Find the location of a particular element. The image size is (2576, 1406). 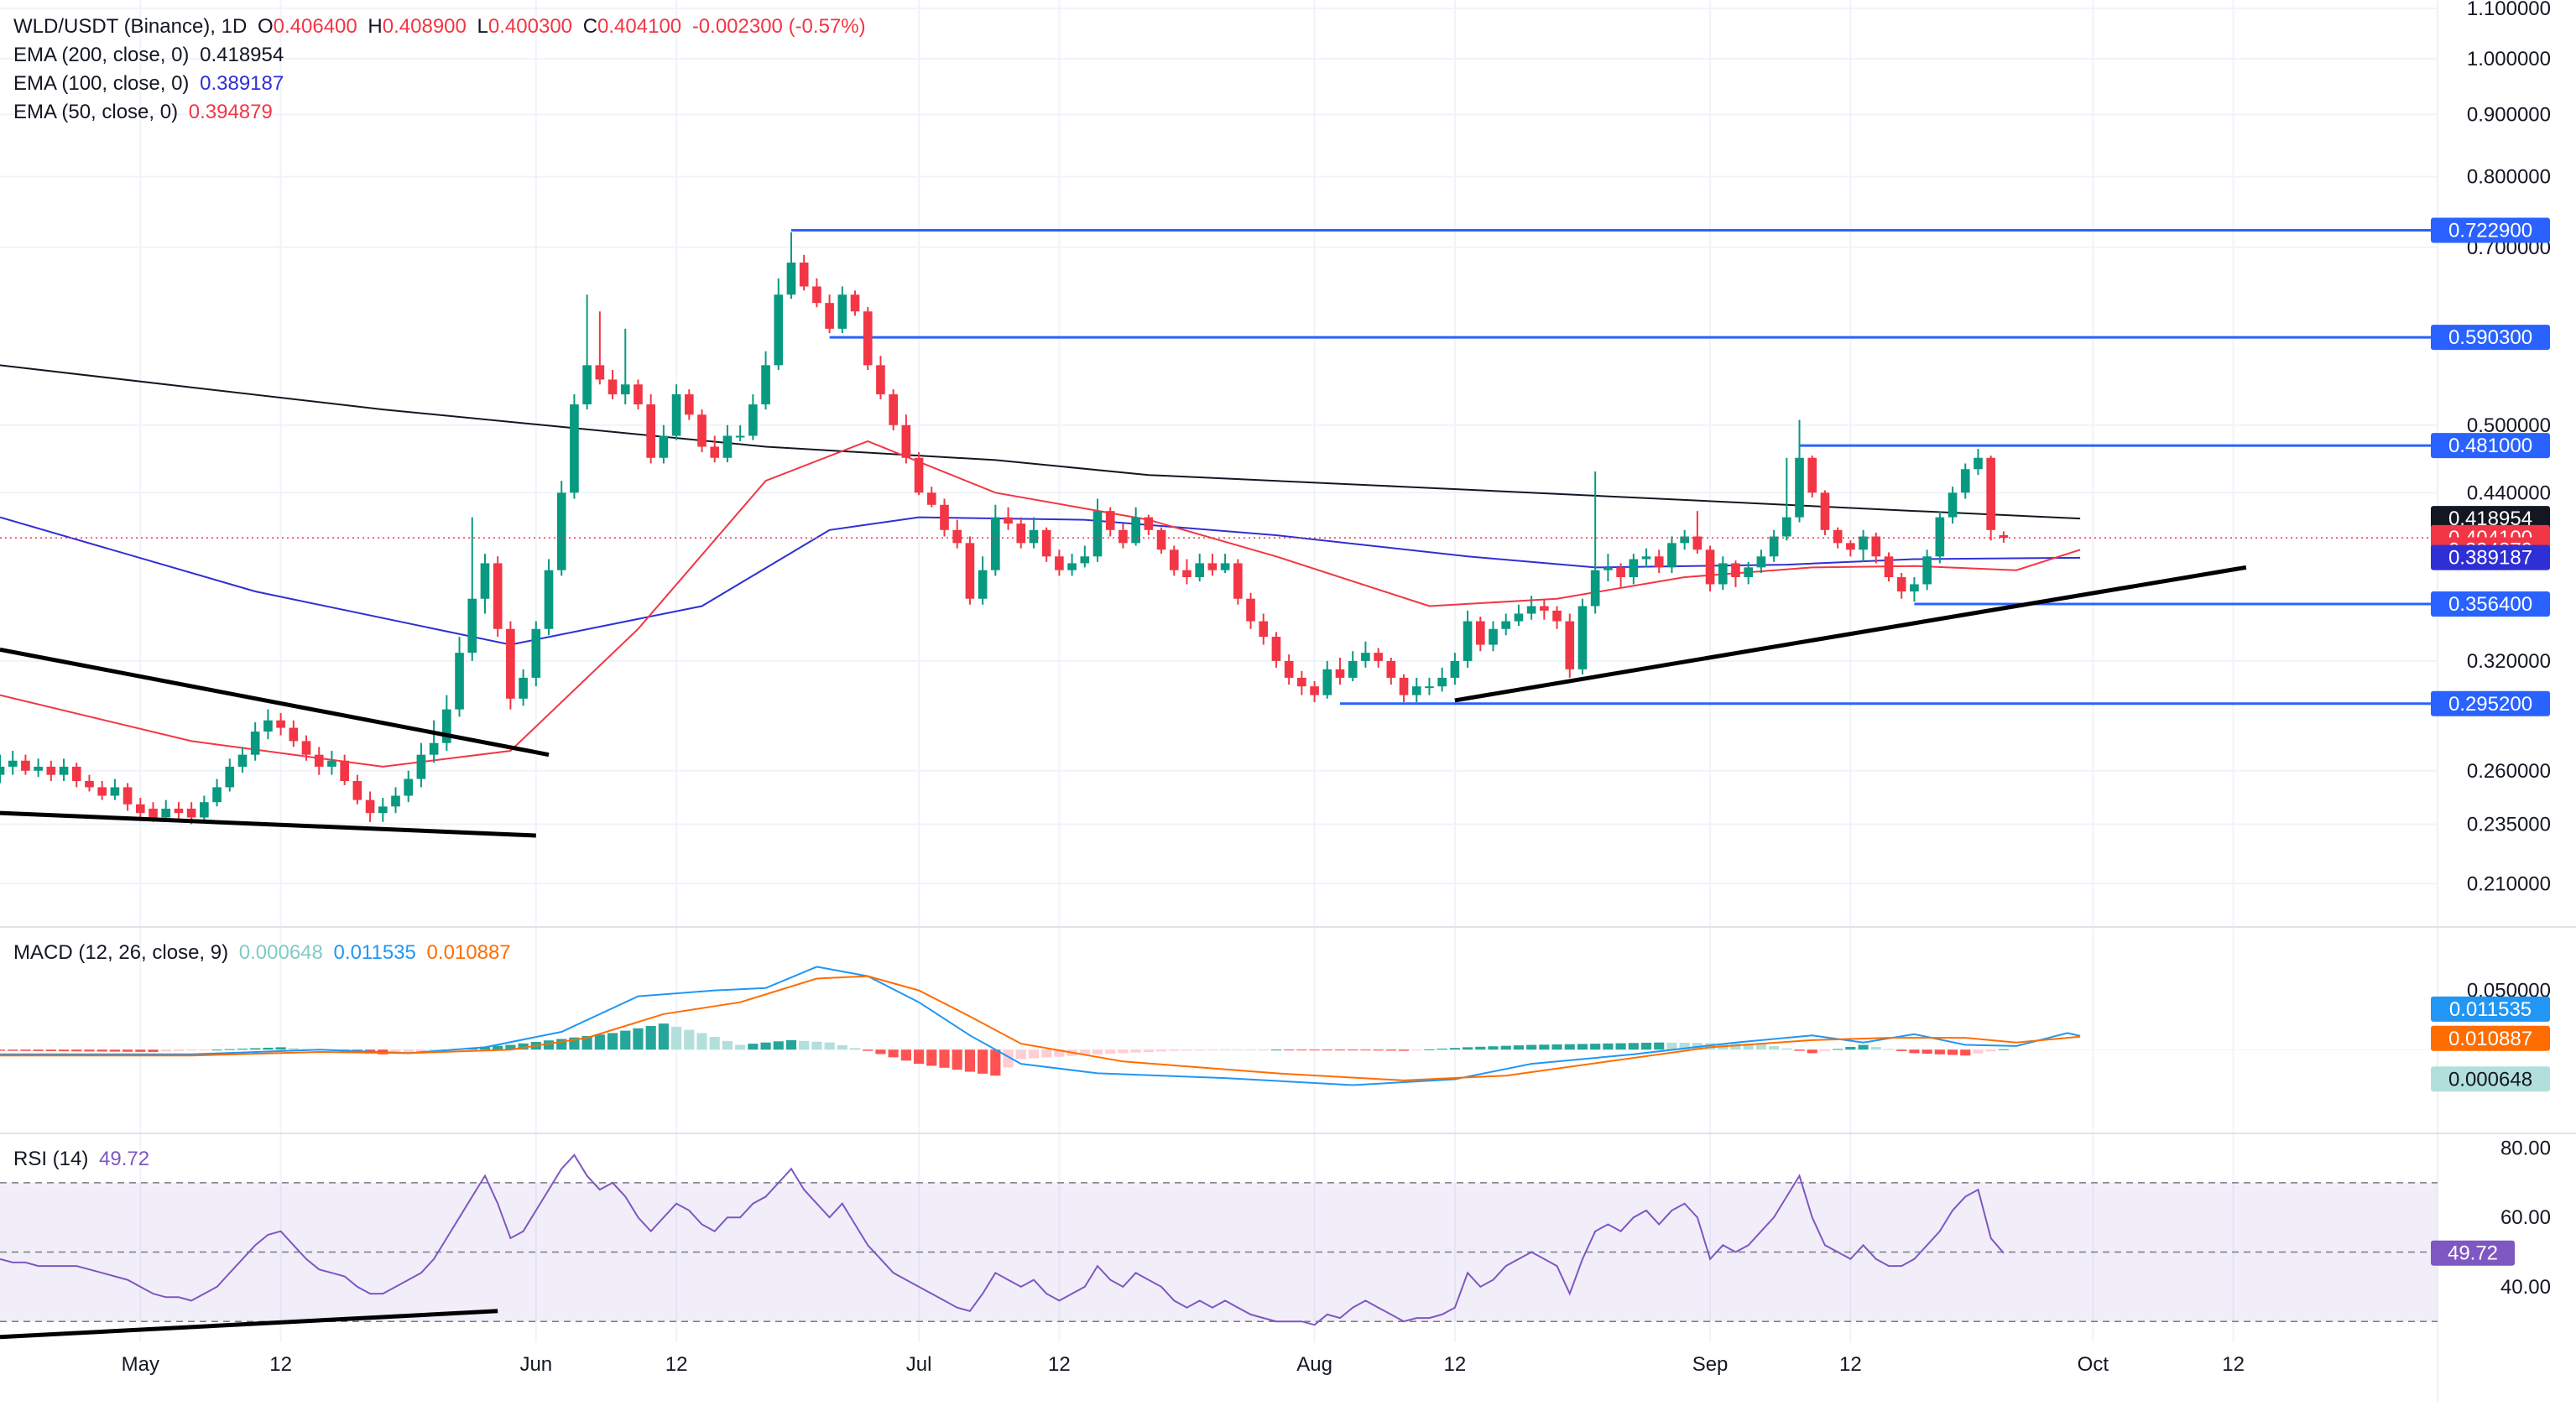

ema50-legend: EMA (50, close, 0) 0.394879 is located at coordinates (145, 112).